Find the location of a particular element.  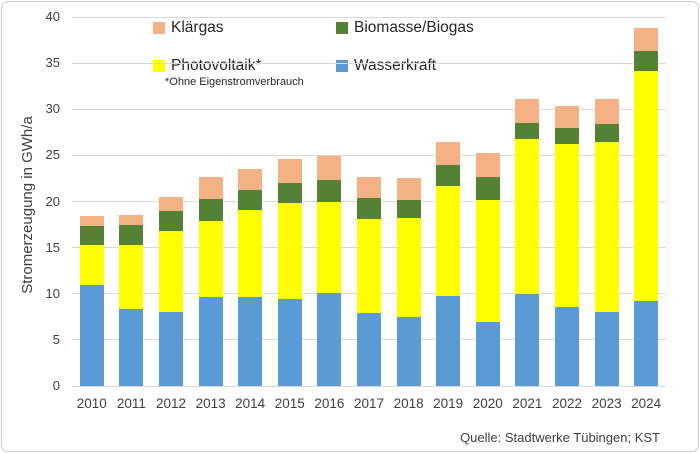

bar-segment-biomassebiogas-2010 is located at coordinates (91, 235).